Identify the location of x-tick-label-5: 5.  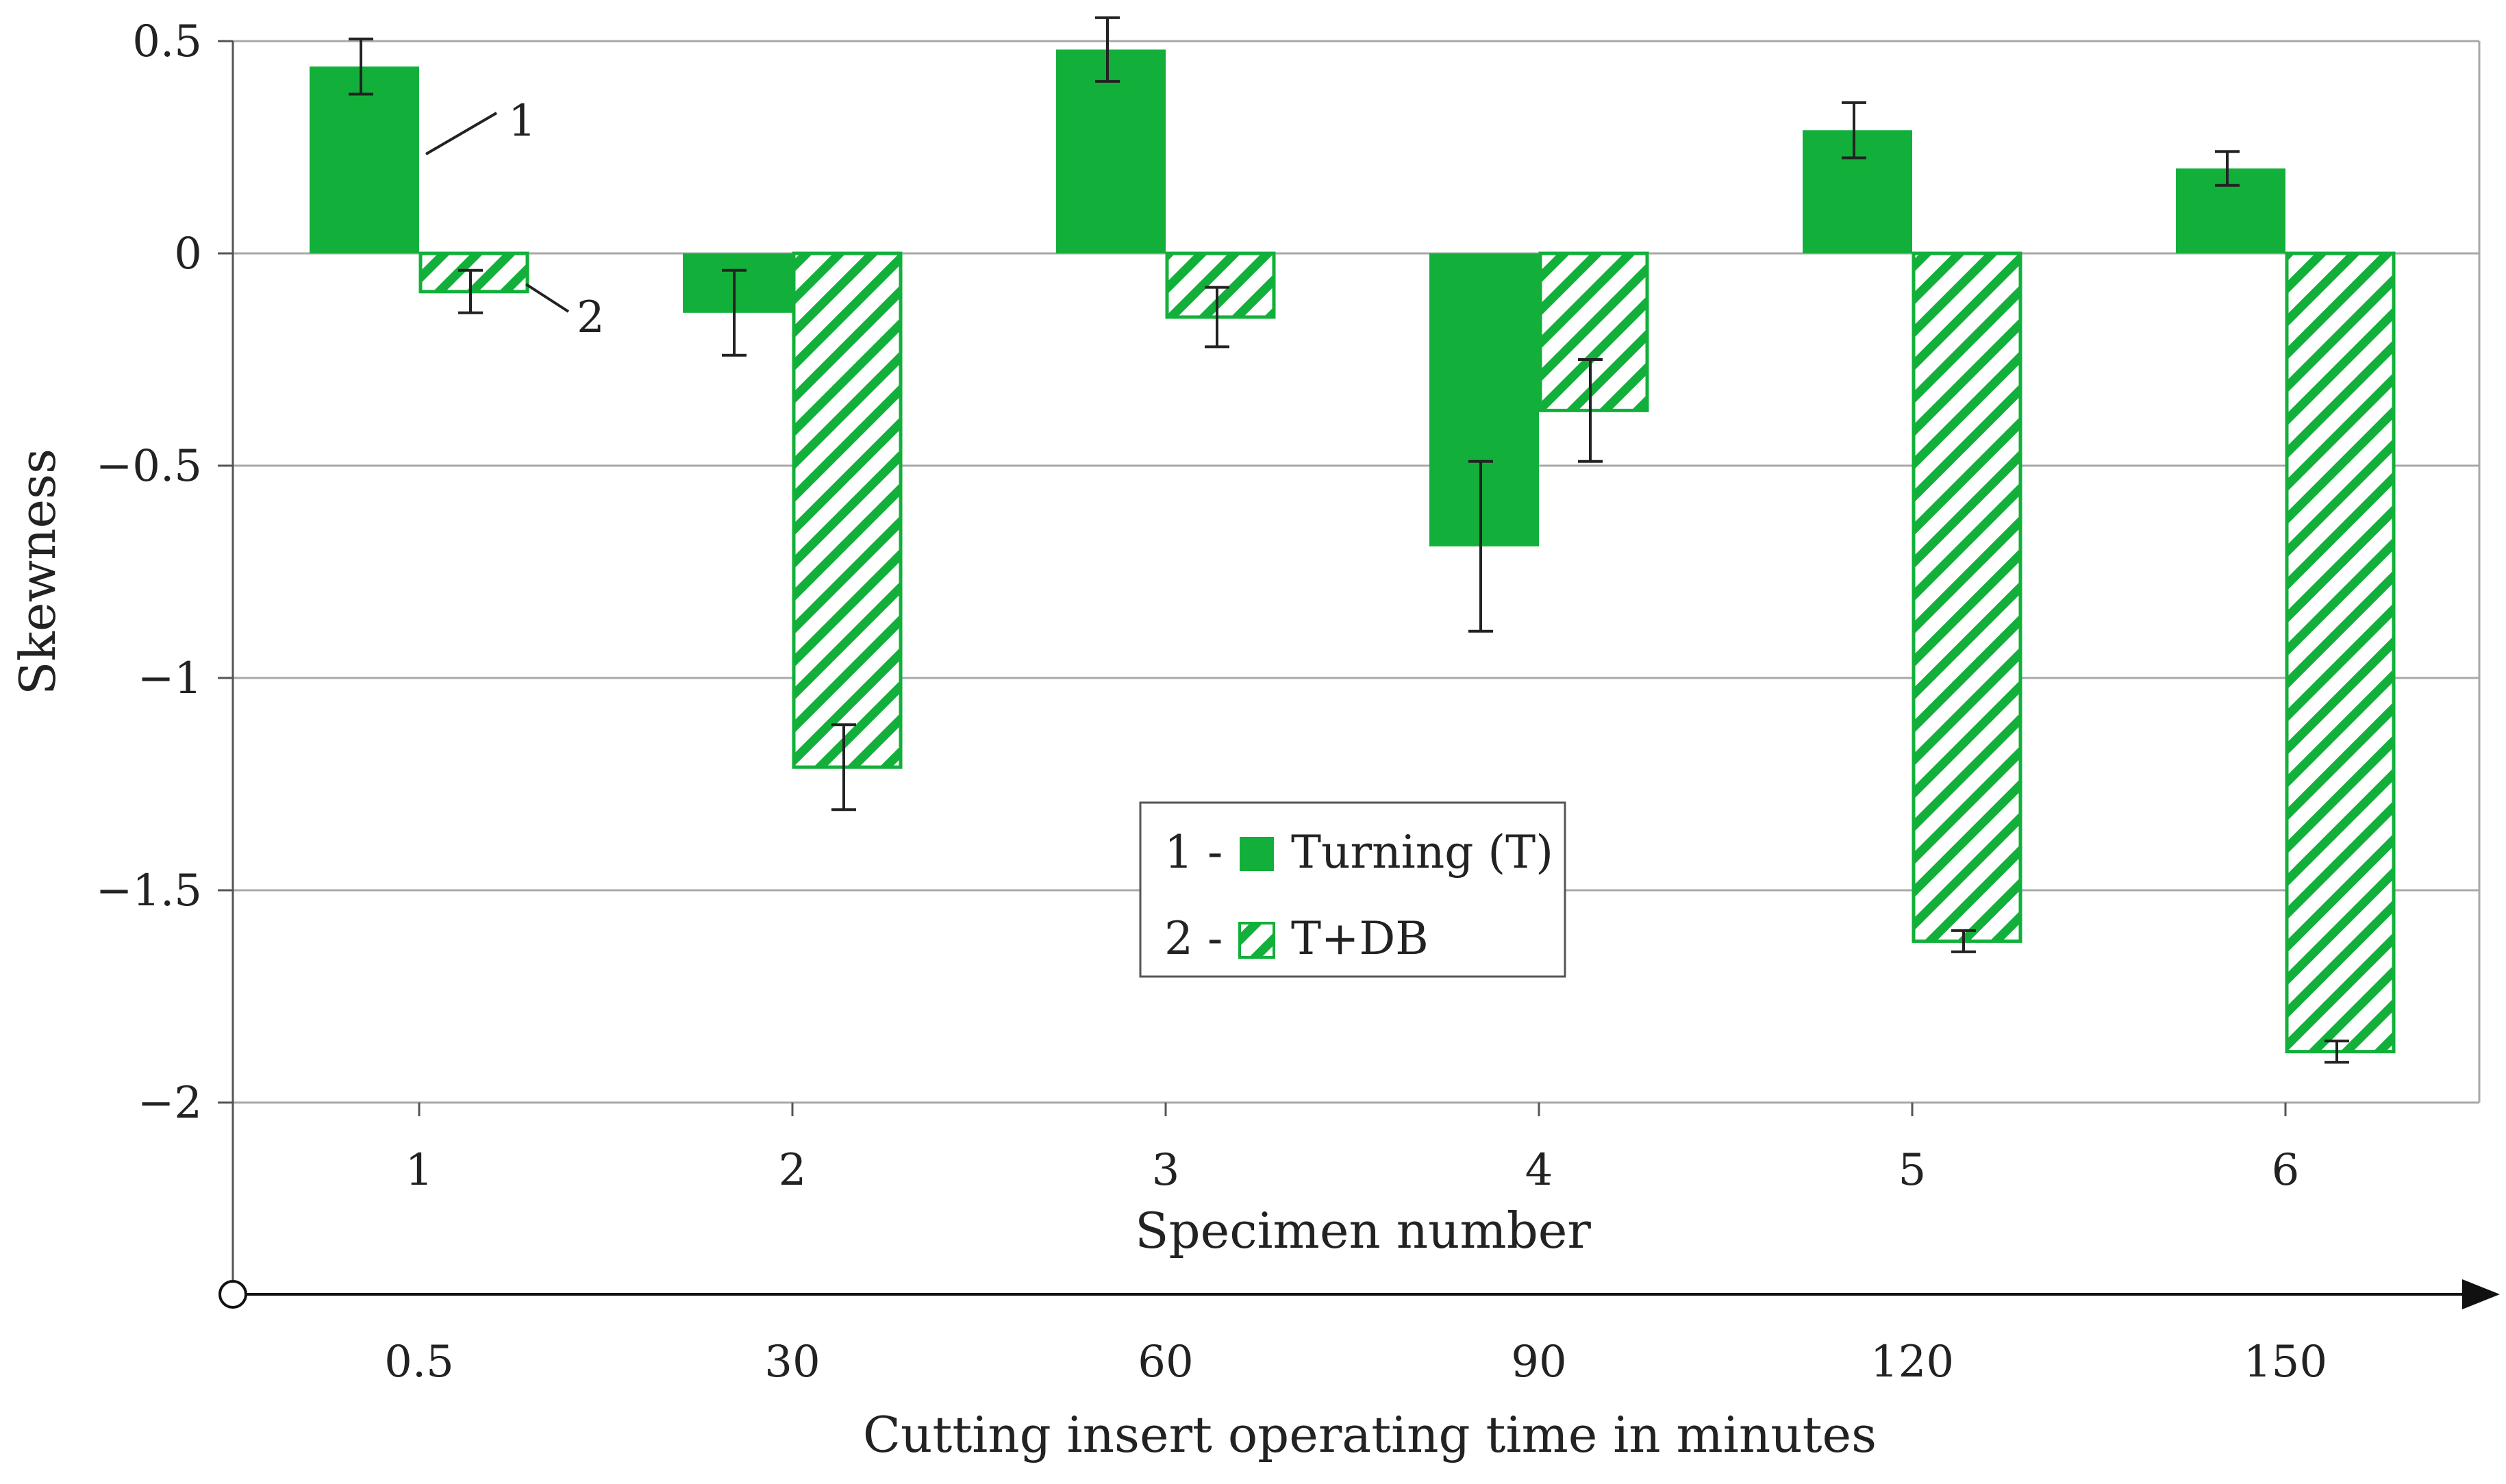
(1913, 1170).